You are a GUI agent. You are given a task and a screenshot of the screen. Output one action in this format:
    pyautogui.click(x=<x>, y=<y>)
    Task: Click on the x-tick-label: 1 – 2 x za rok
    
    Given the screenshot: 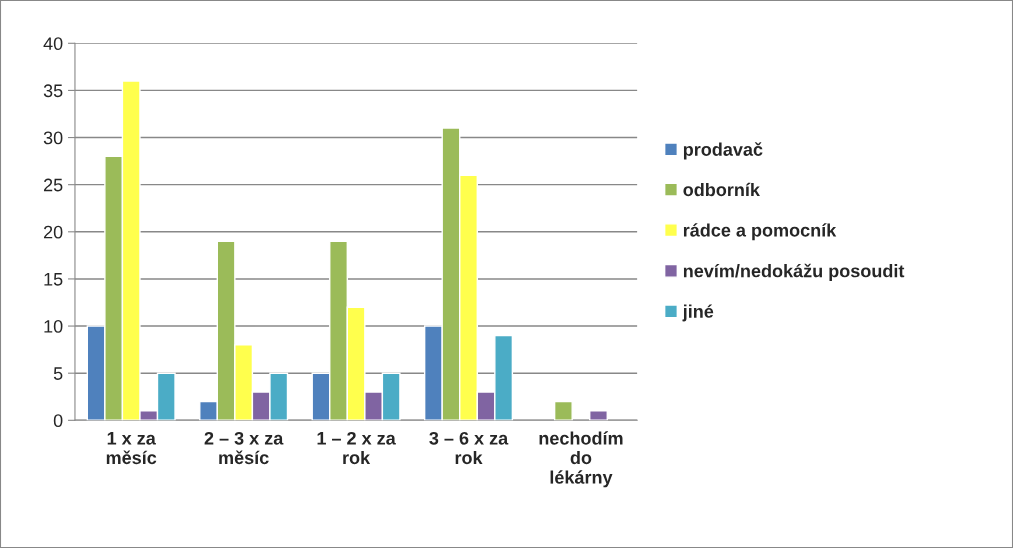 What is the action you would take?
    pyautogui.click(x=356, y=448)
    